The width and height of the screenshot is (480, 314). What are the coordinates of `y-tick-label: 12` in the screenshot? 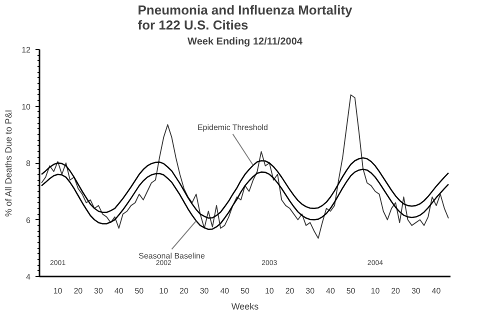 It's located at (27, 50).